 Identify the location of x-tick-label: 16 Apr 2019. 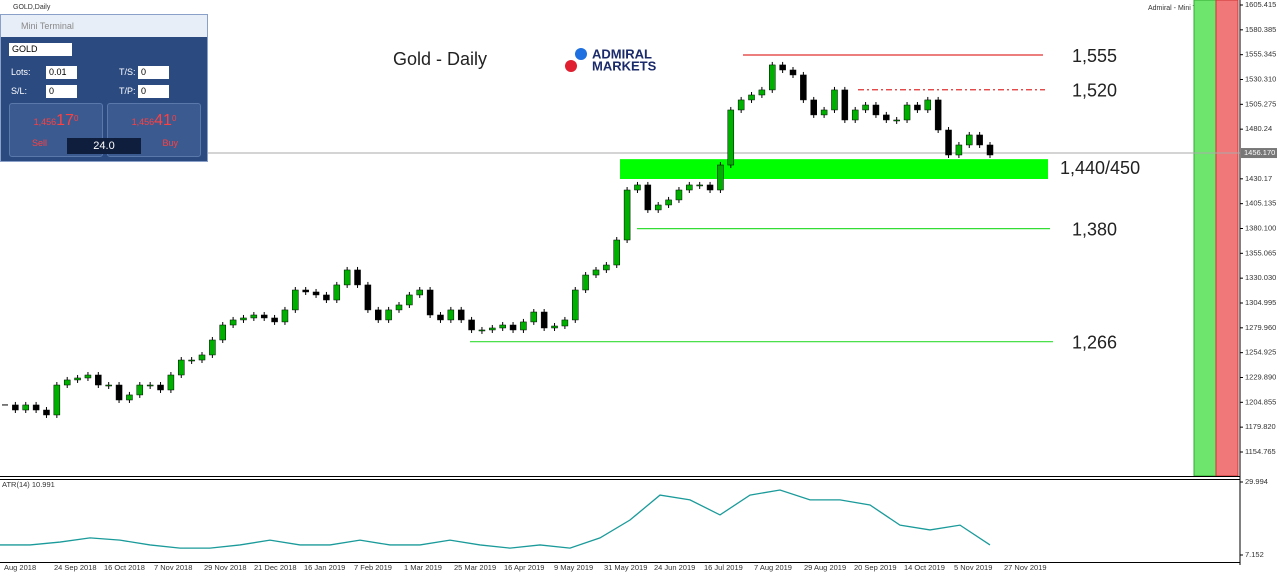
(524, 567).